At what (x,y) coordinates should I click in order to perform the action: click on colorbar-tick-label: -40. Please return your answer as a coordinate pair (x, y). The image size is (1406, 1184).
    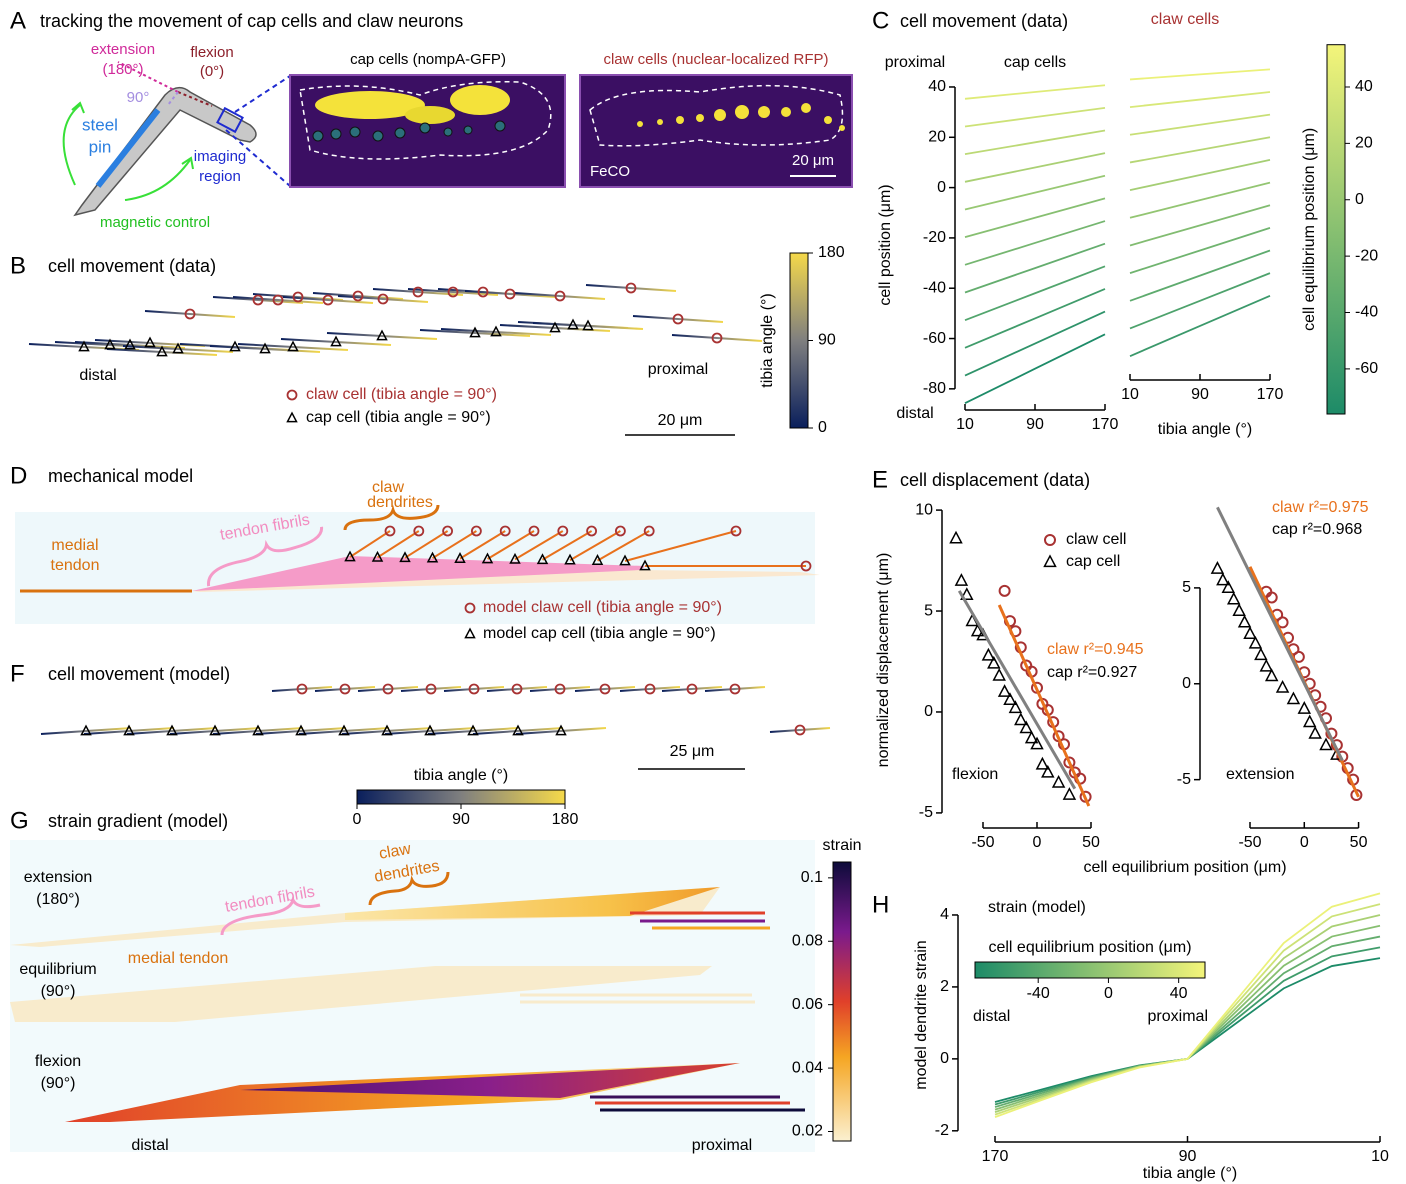
    Looking at the image, I should click on (1038, 993).